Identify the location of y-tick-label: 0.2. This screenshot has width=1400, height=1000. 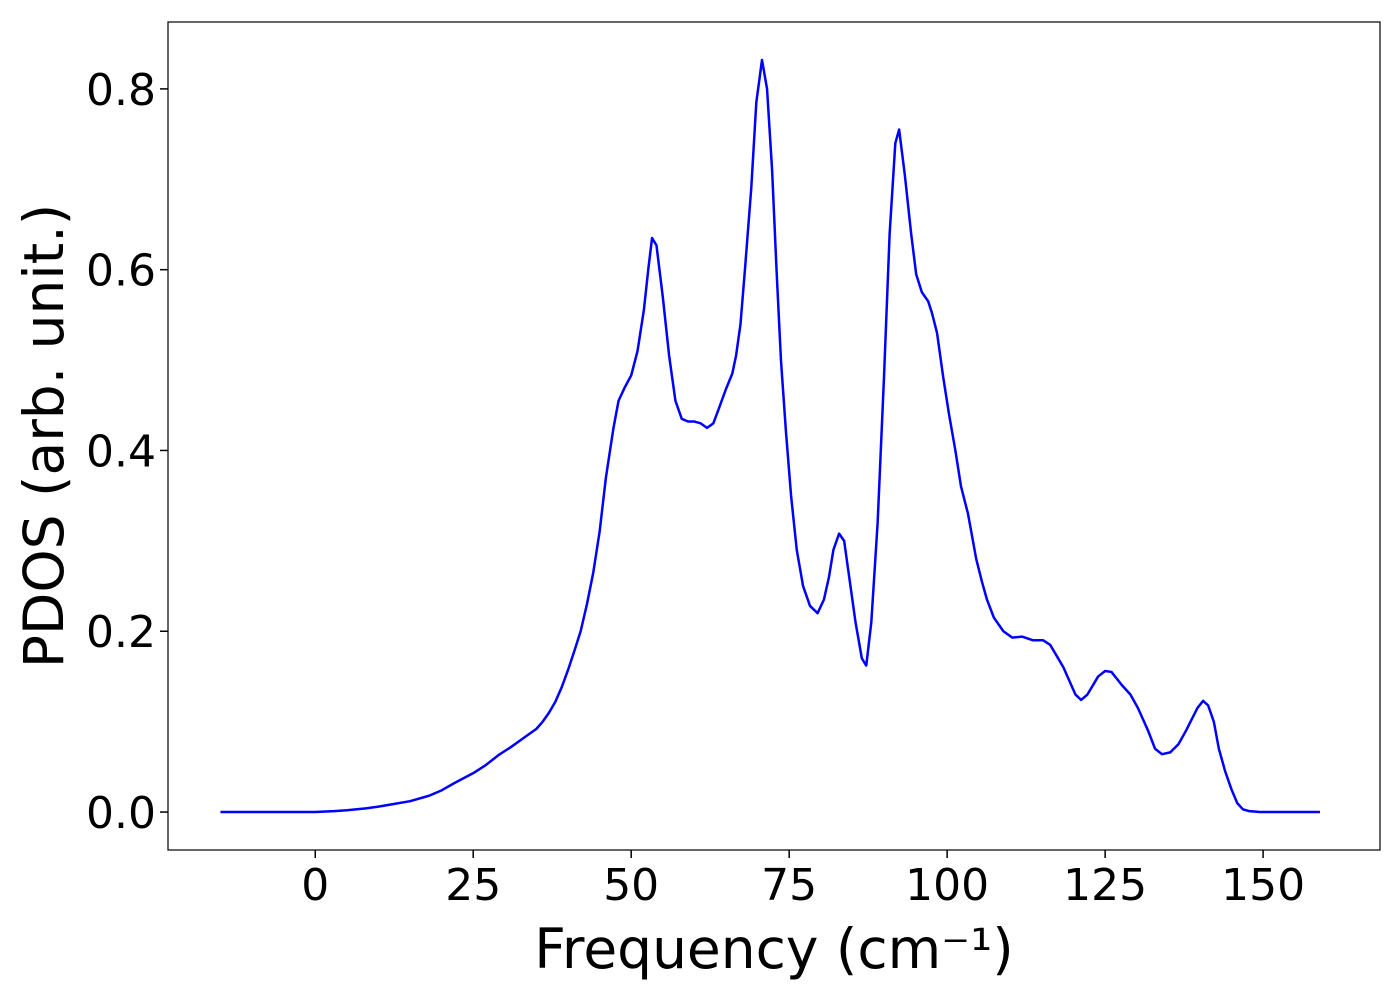
(121, 632).